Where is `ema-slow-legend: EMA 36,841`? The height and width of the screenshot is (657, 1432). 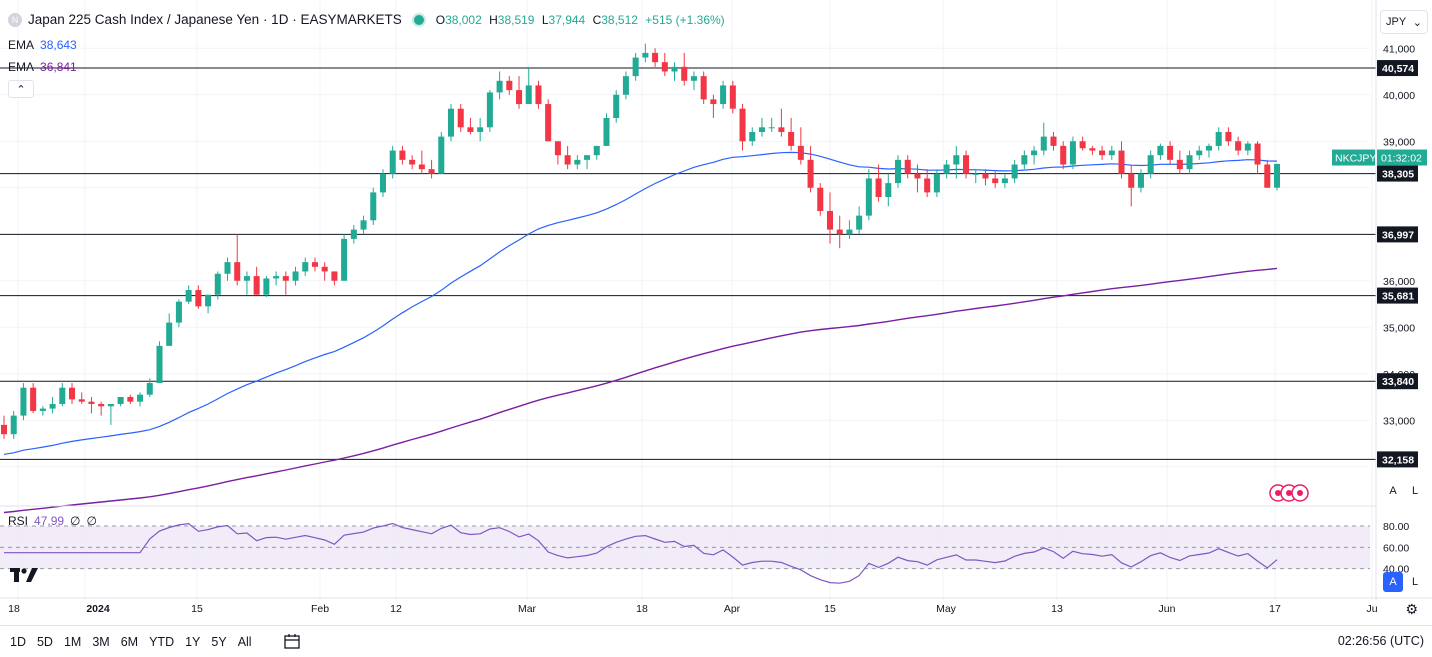
ema-slow-legend: EMA 36,841 is located at coordinates (42, 67).